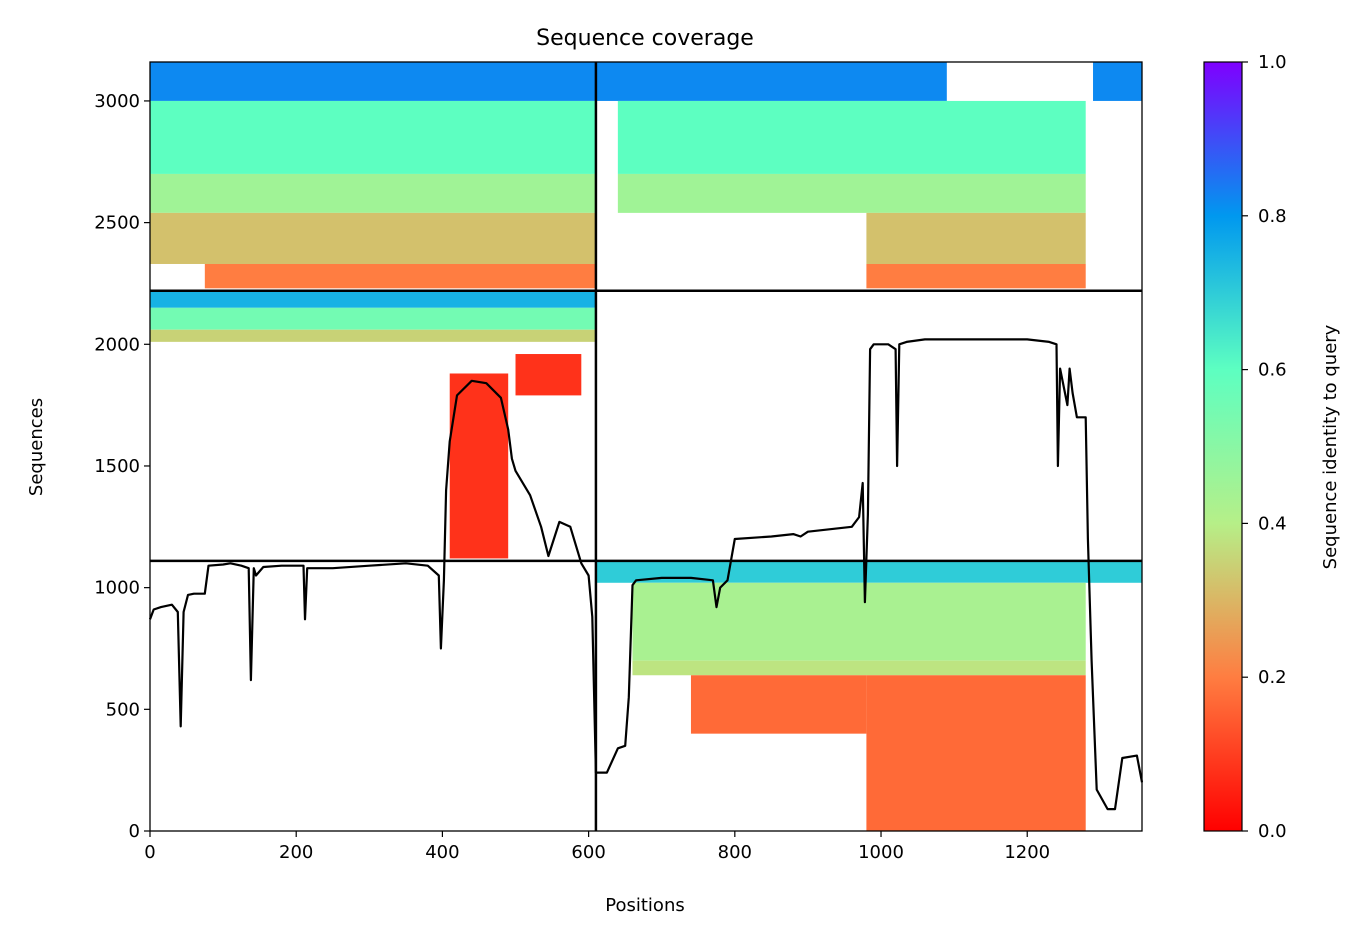  What do you see at coordinates (442, 852) in the screenshot?
I see `x-tick-label-400: 400` at bounding box center [442, 852].